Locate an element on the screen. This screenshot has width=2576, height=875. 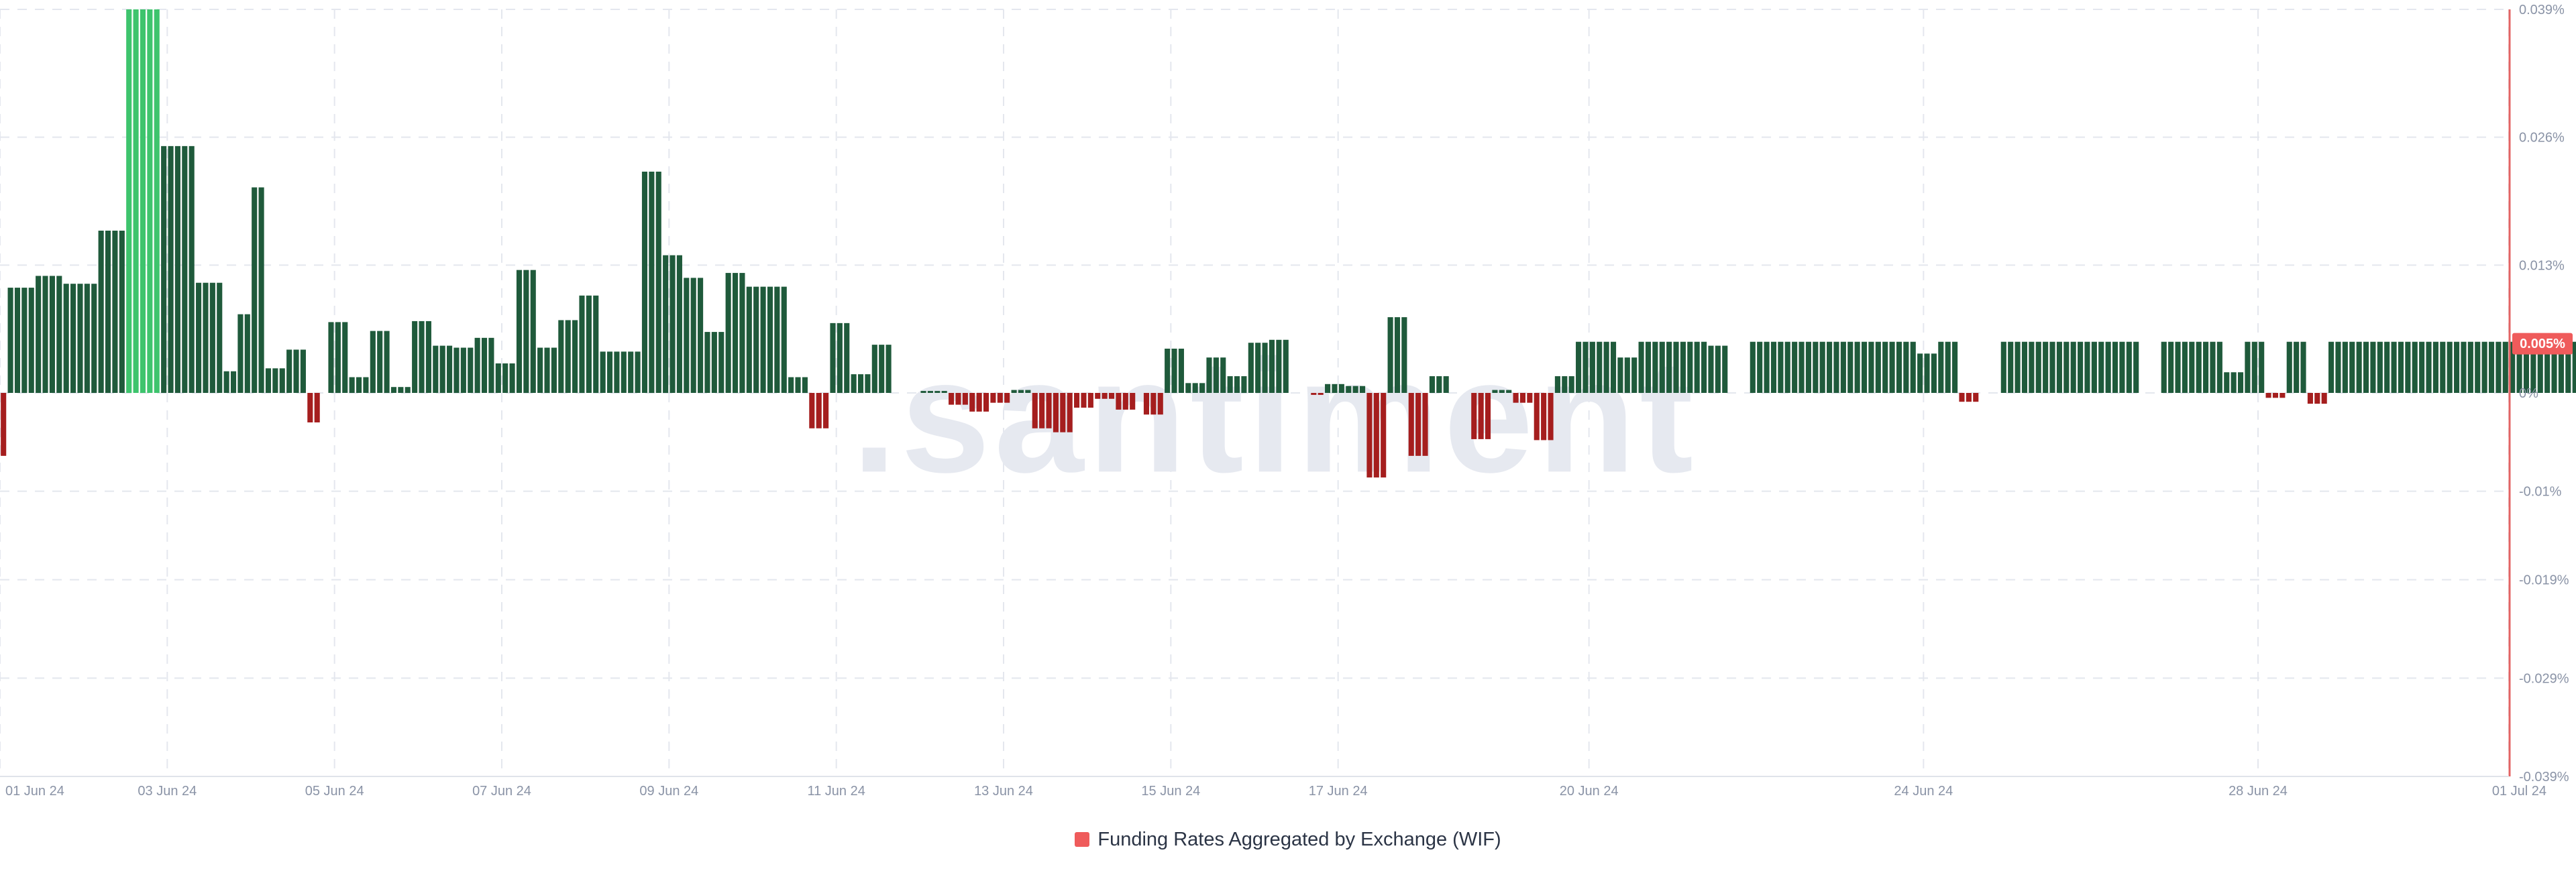
x-tick-label: 24 Jun 24 is located at coordinates (1923, 791).